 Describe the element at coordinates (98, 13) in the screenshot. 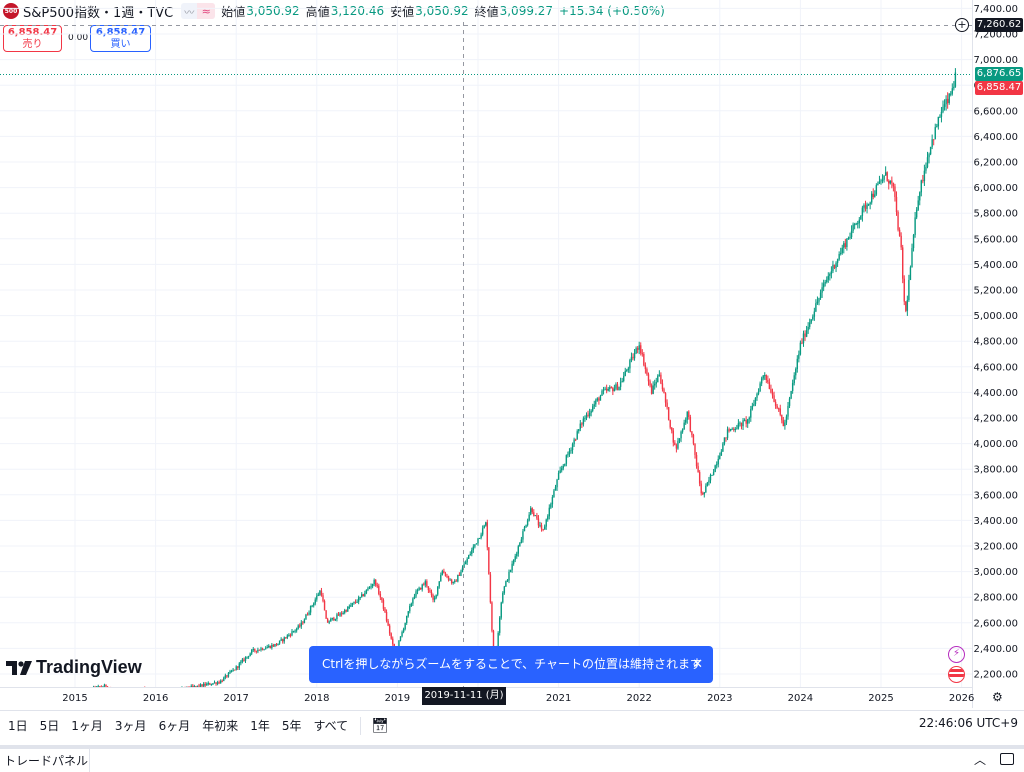

I see `symbol-title: S&P500指数・1週・TVC` at that location.